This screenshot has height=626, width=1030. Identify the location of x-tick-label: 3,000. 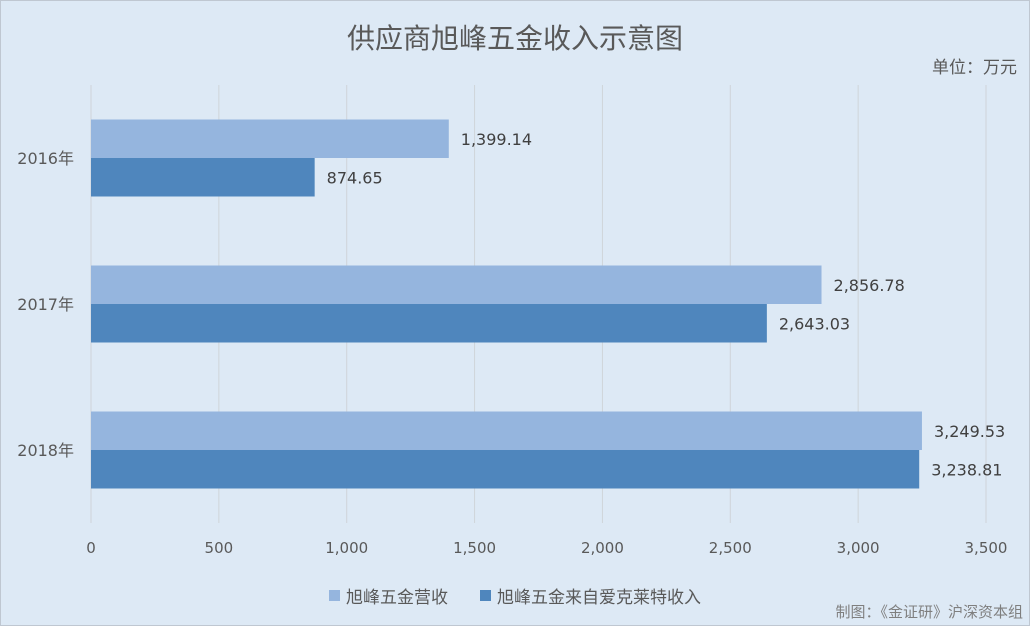
(858, 548).